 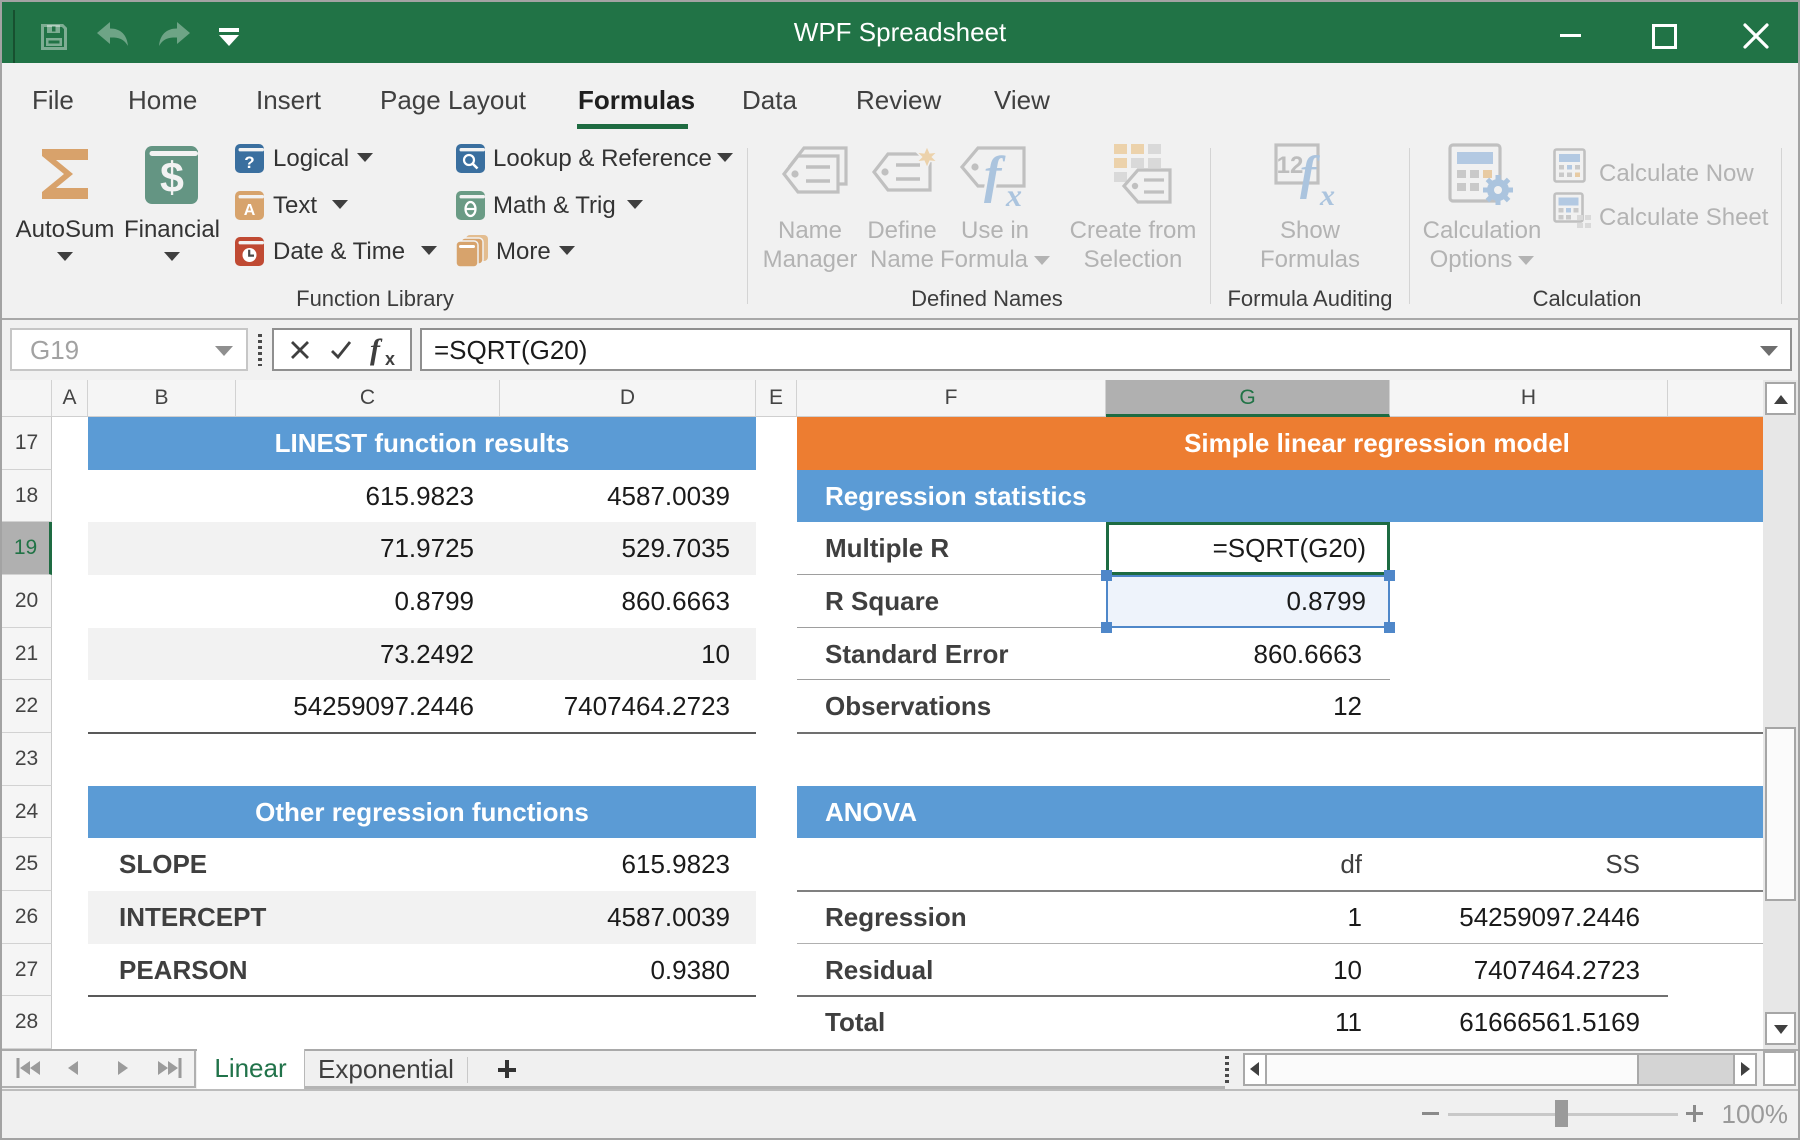 What do you see at coordinates (250, 210) in the screenshot?
I see `svg-text: A` at bounding box center [250, 210].